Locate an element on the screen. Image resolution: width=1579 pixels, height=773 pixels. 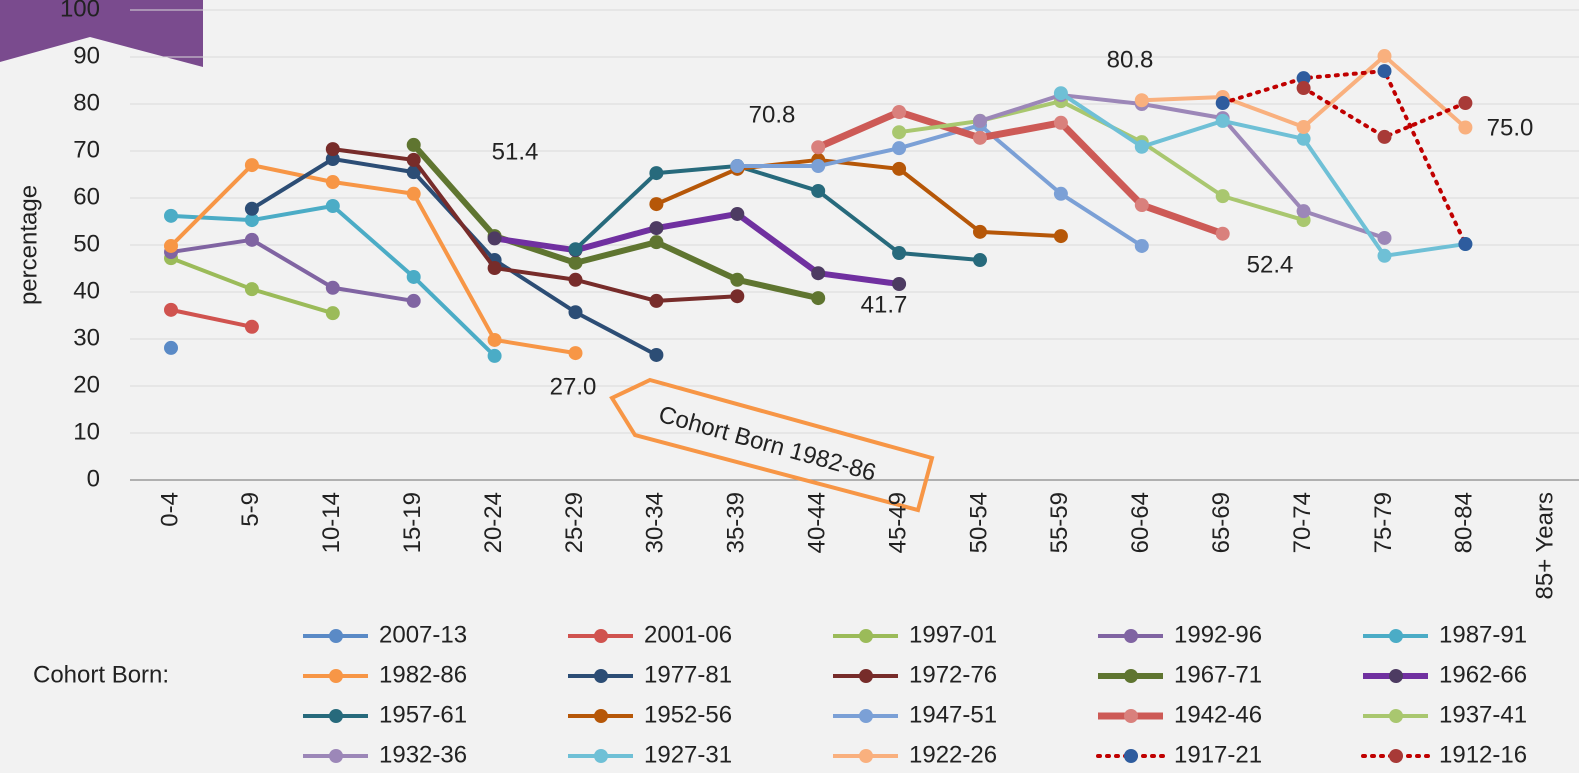
legend-label: 1947-51 is located at coordinates (953, 714).